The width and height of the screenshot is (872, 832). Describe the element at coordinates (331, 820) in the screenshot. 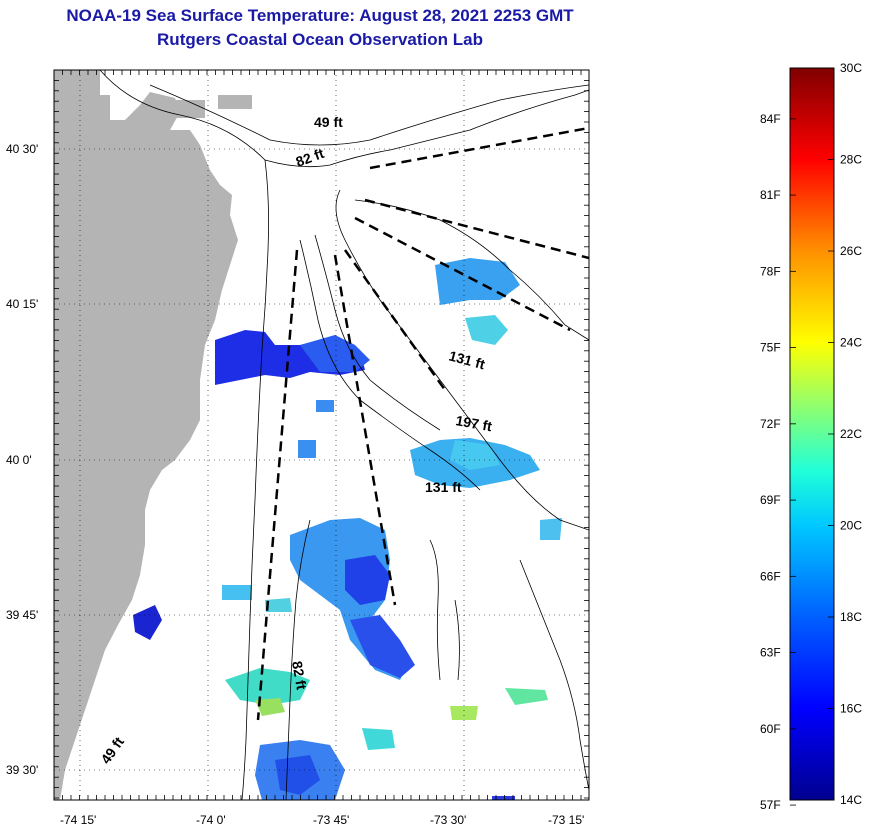

I see `lon-tick-label: -73 45'` at that location.